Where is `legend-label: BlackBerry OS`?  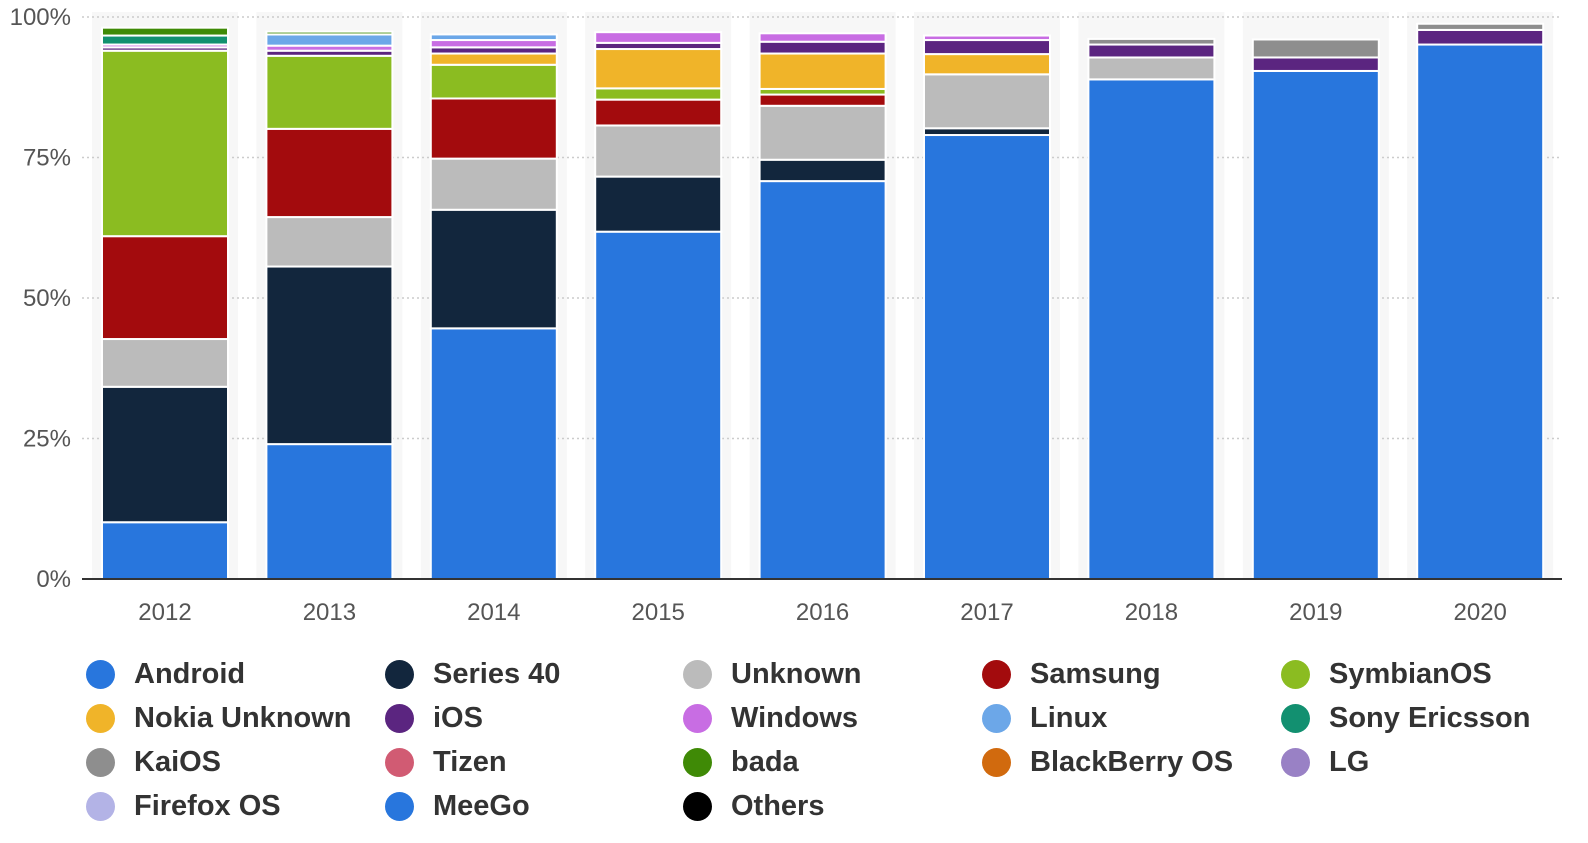 legend-label: BlackBerry OS is located at coordinates (1132, 761).